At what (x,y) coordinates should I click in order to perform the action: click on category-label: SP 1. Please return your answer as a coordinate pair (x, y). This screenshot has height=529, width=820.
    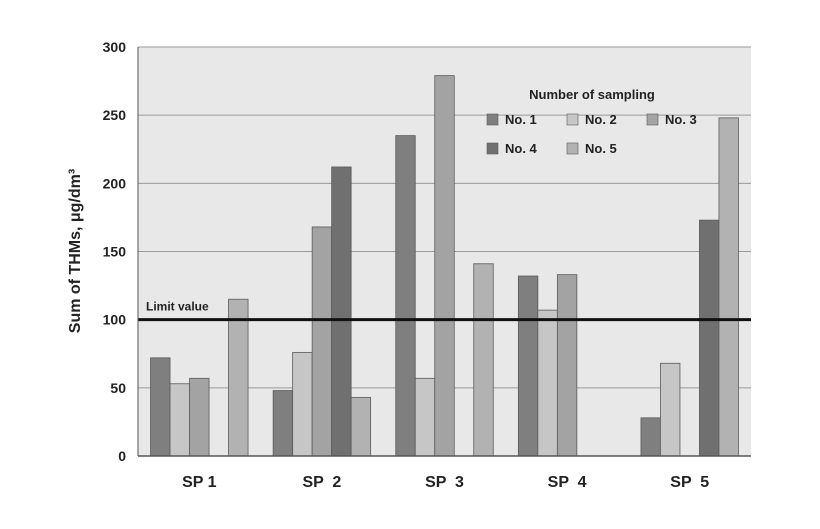
    Looking at the image, I should click on (199, 482).